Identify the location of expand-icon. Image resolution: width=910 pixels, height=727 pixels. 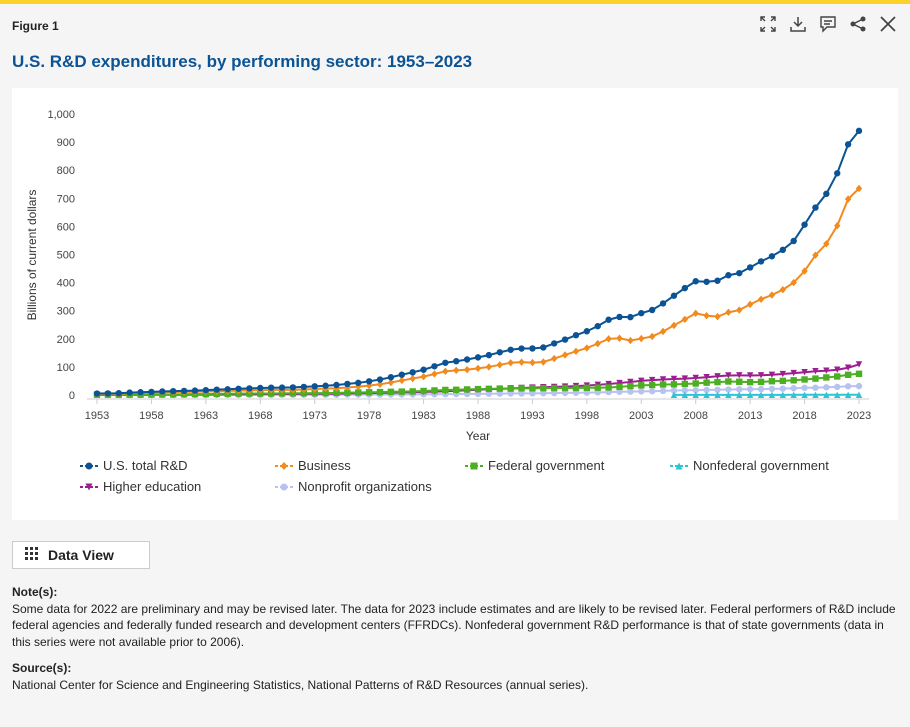
(768, 24).